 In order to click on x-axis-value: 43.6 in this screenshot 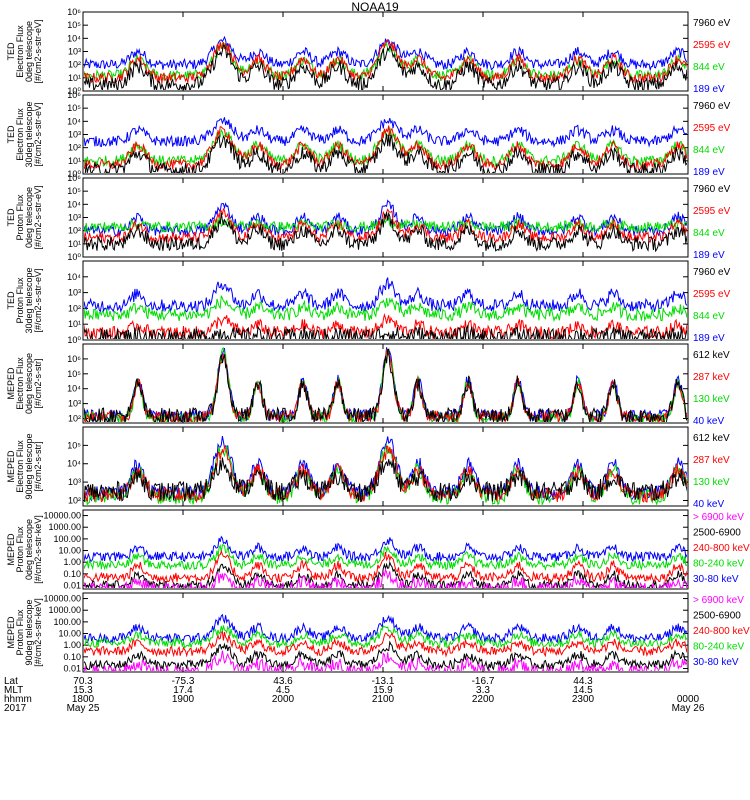, I will do `click(283, 681)`.